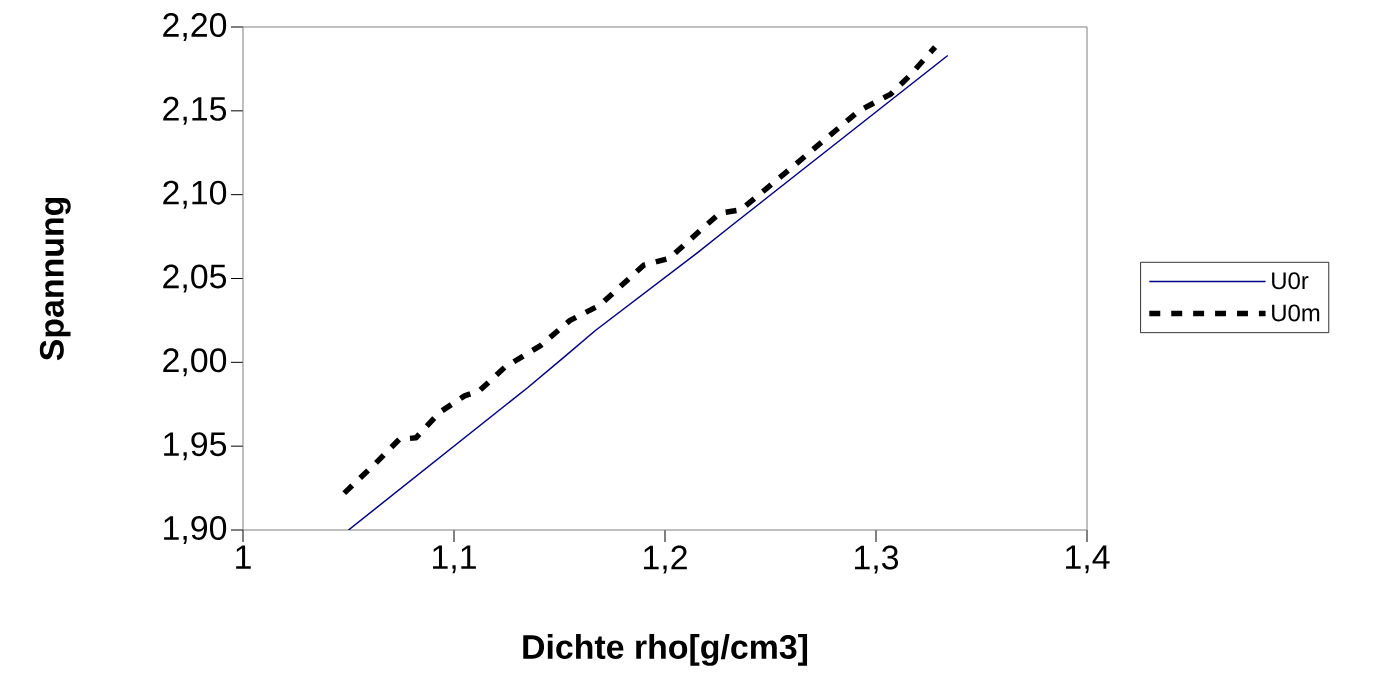 This screenshot has height=682, width=1397. I want to click on x-tick-label: 1,4, so click(1088, 559).